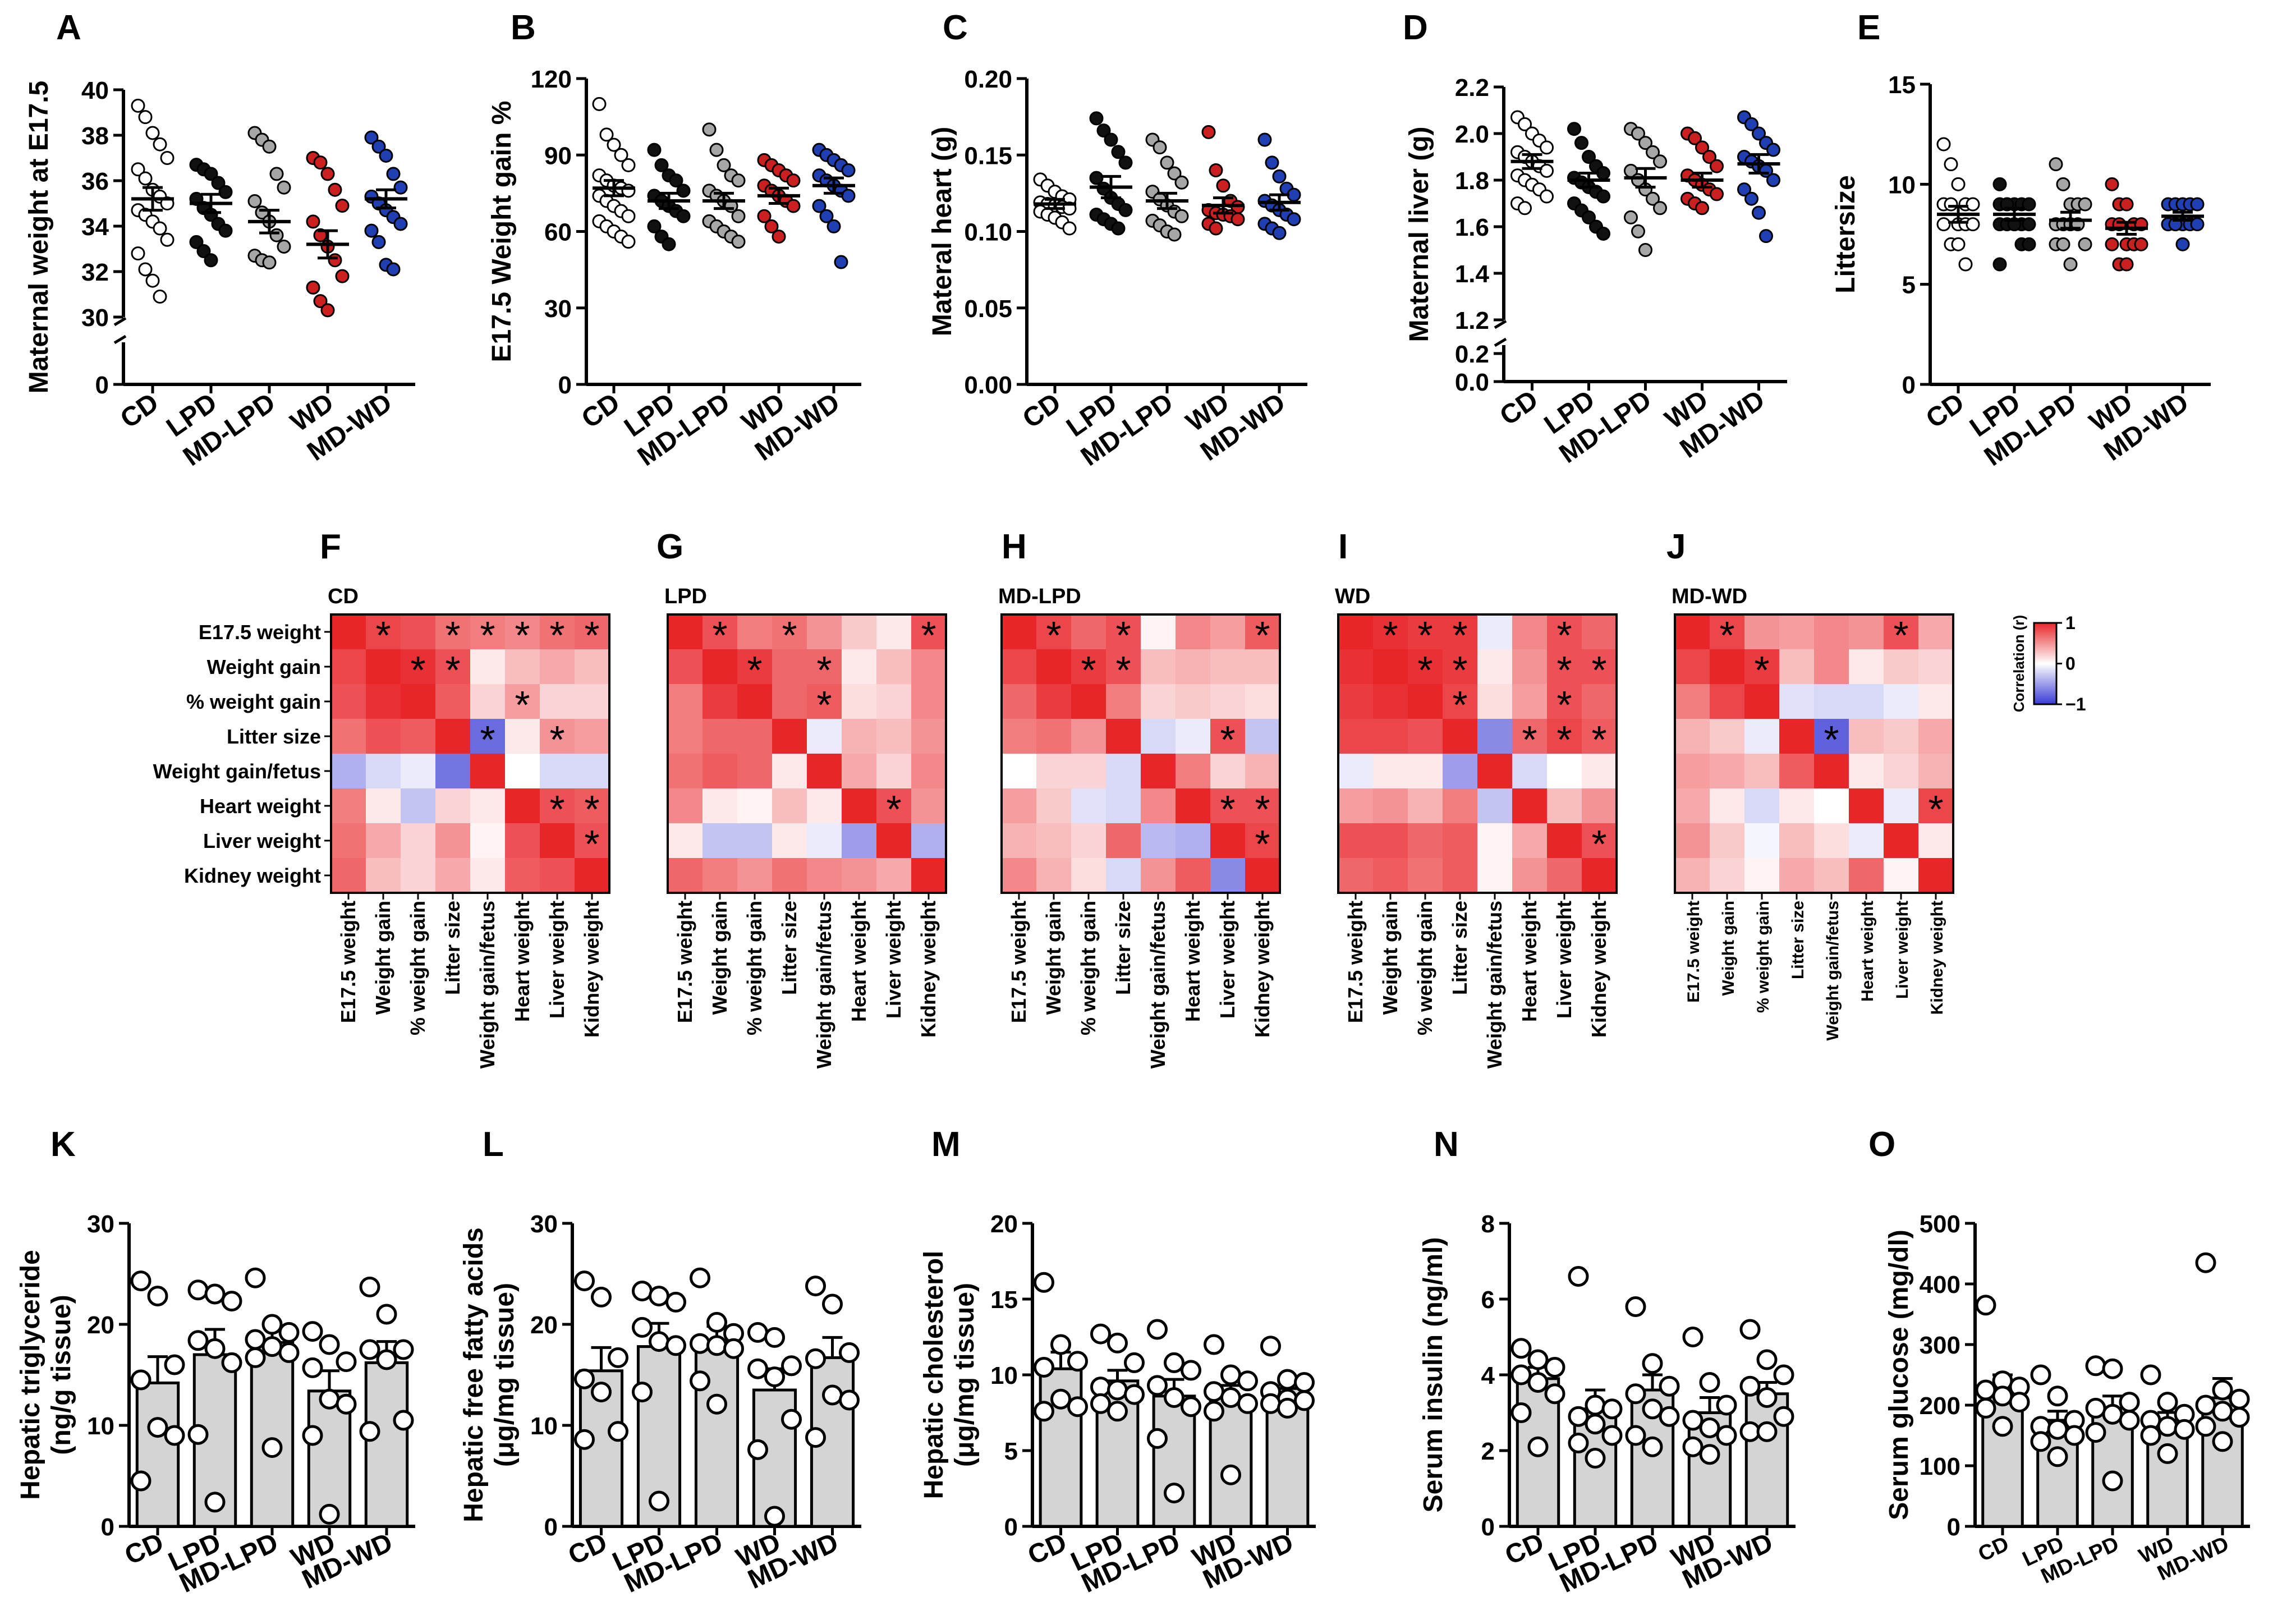 This screenshot has height=1624, width=2282. I want to click on axis-break-mark, so click(120, 331).